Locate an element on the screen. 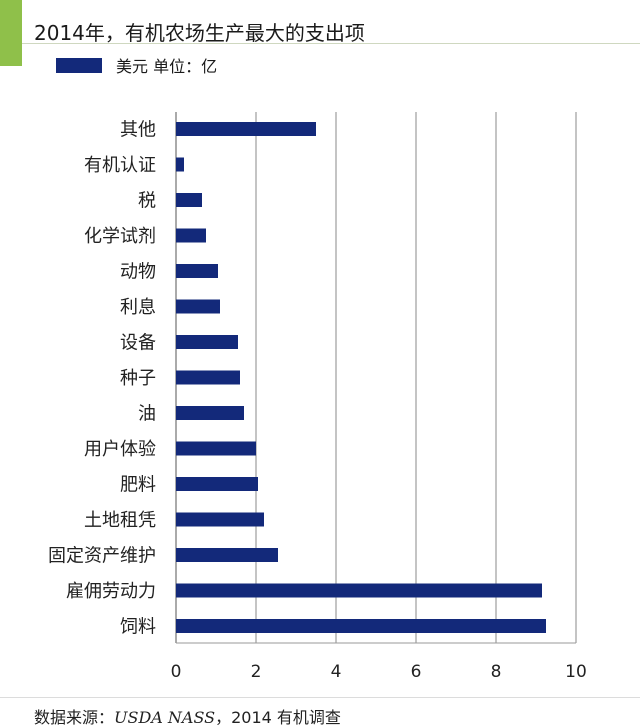  category-label: 税 is located at coordinates (147, 201).